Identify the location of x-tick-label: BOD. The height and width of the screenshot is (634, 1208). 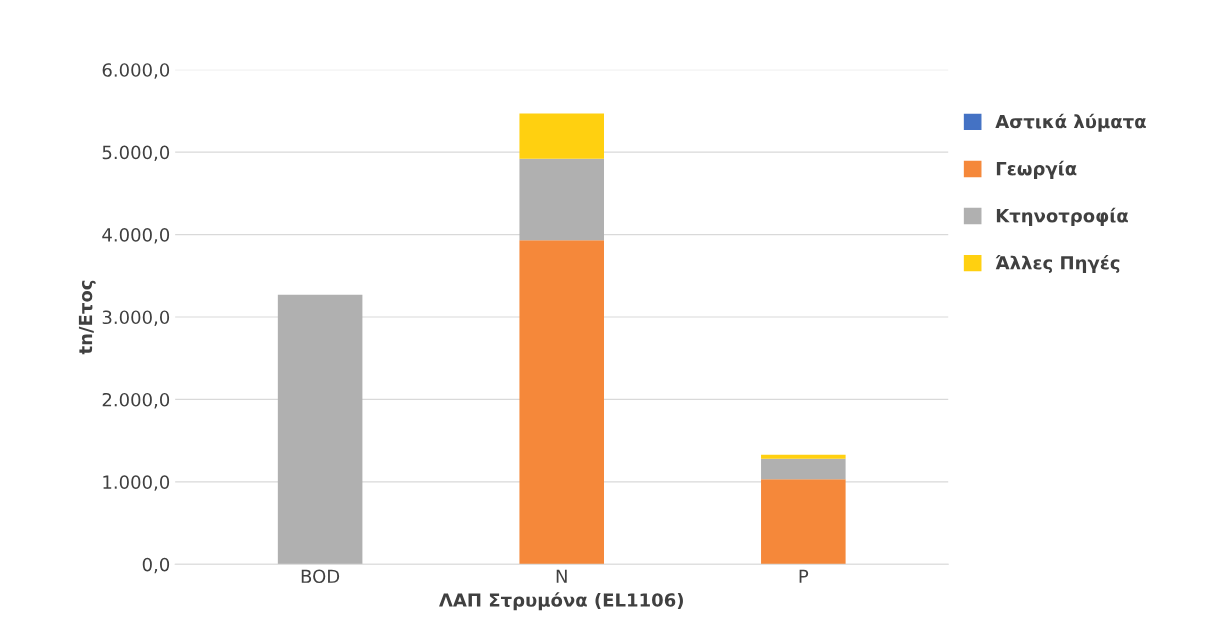
(320, 576).